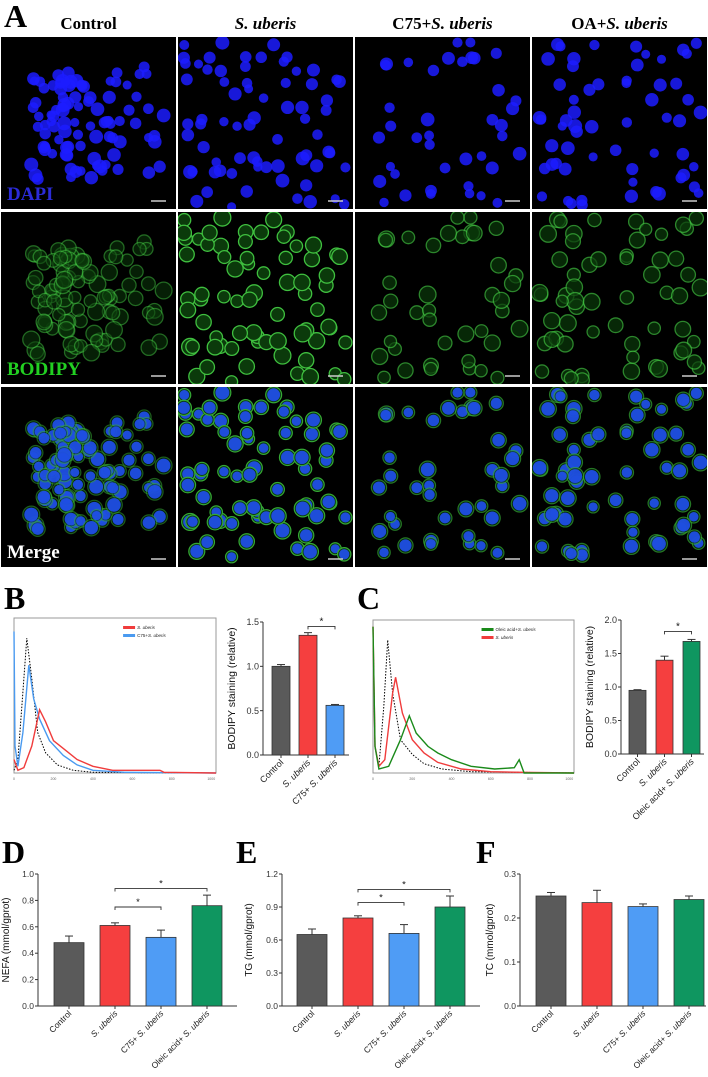  Describe the element at coordinates (369, 598) in the screenshot. I see `panel-letter-c: C` at that location.